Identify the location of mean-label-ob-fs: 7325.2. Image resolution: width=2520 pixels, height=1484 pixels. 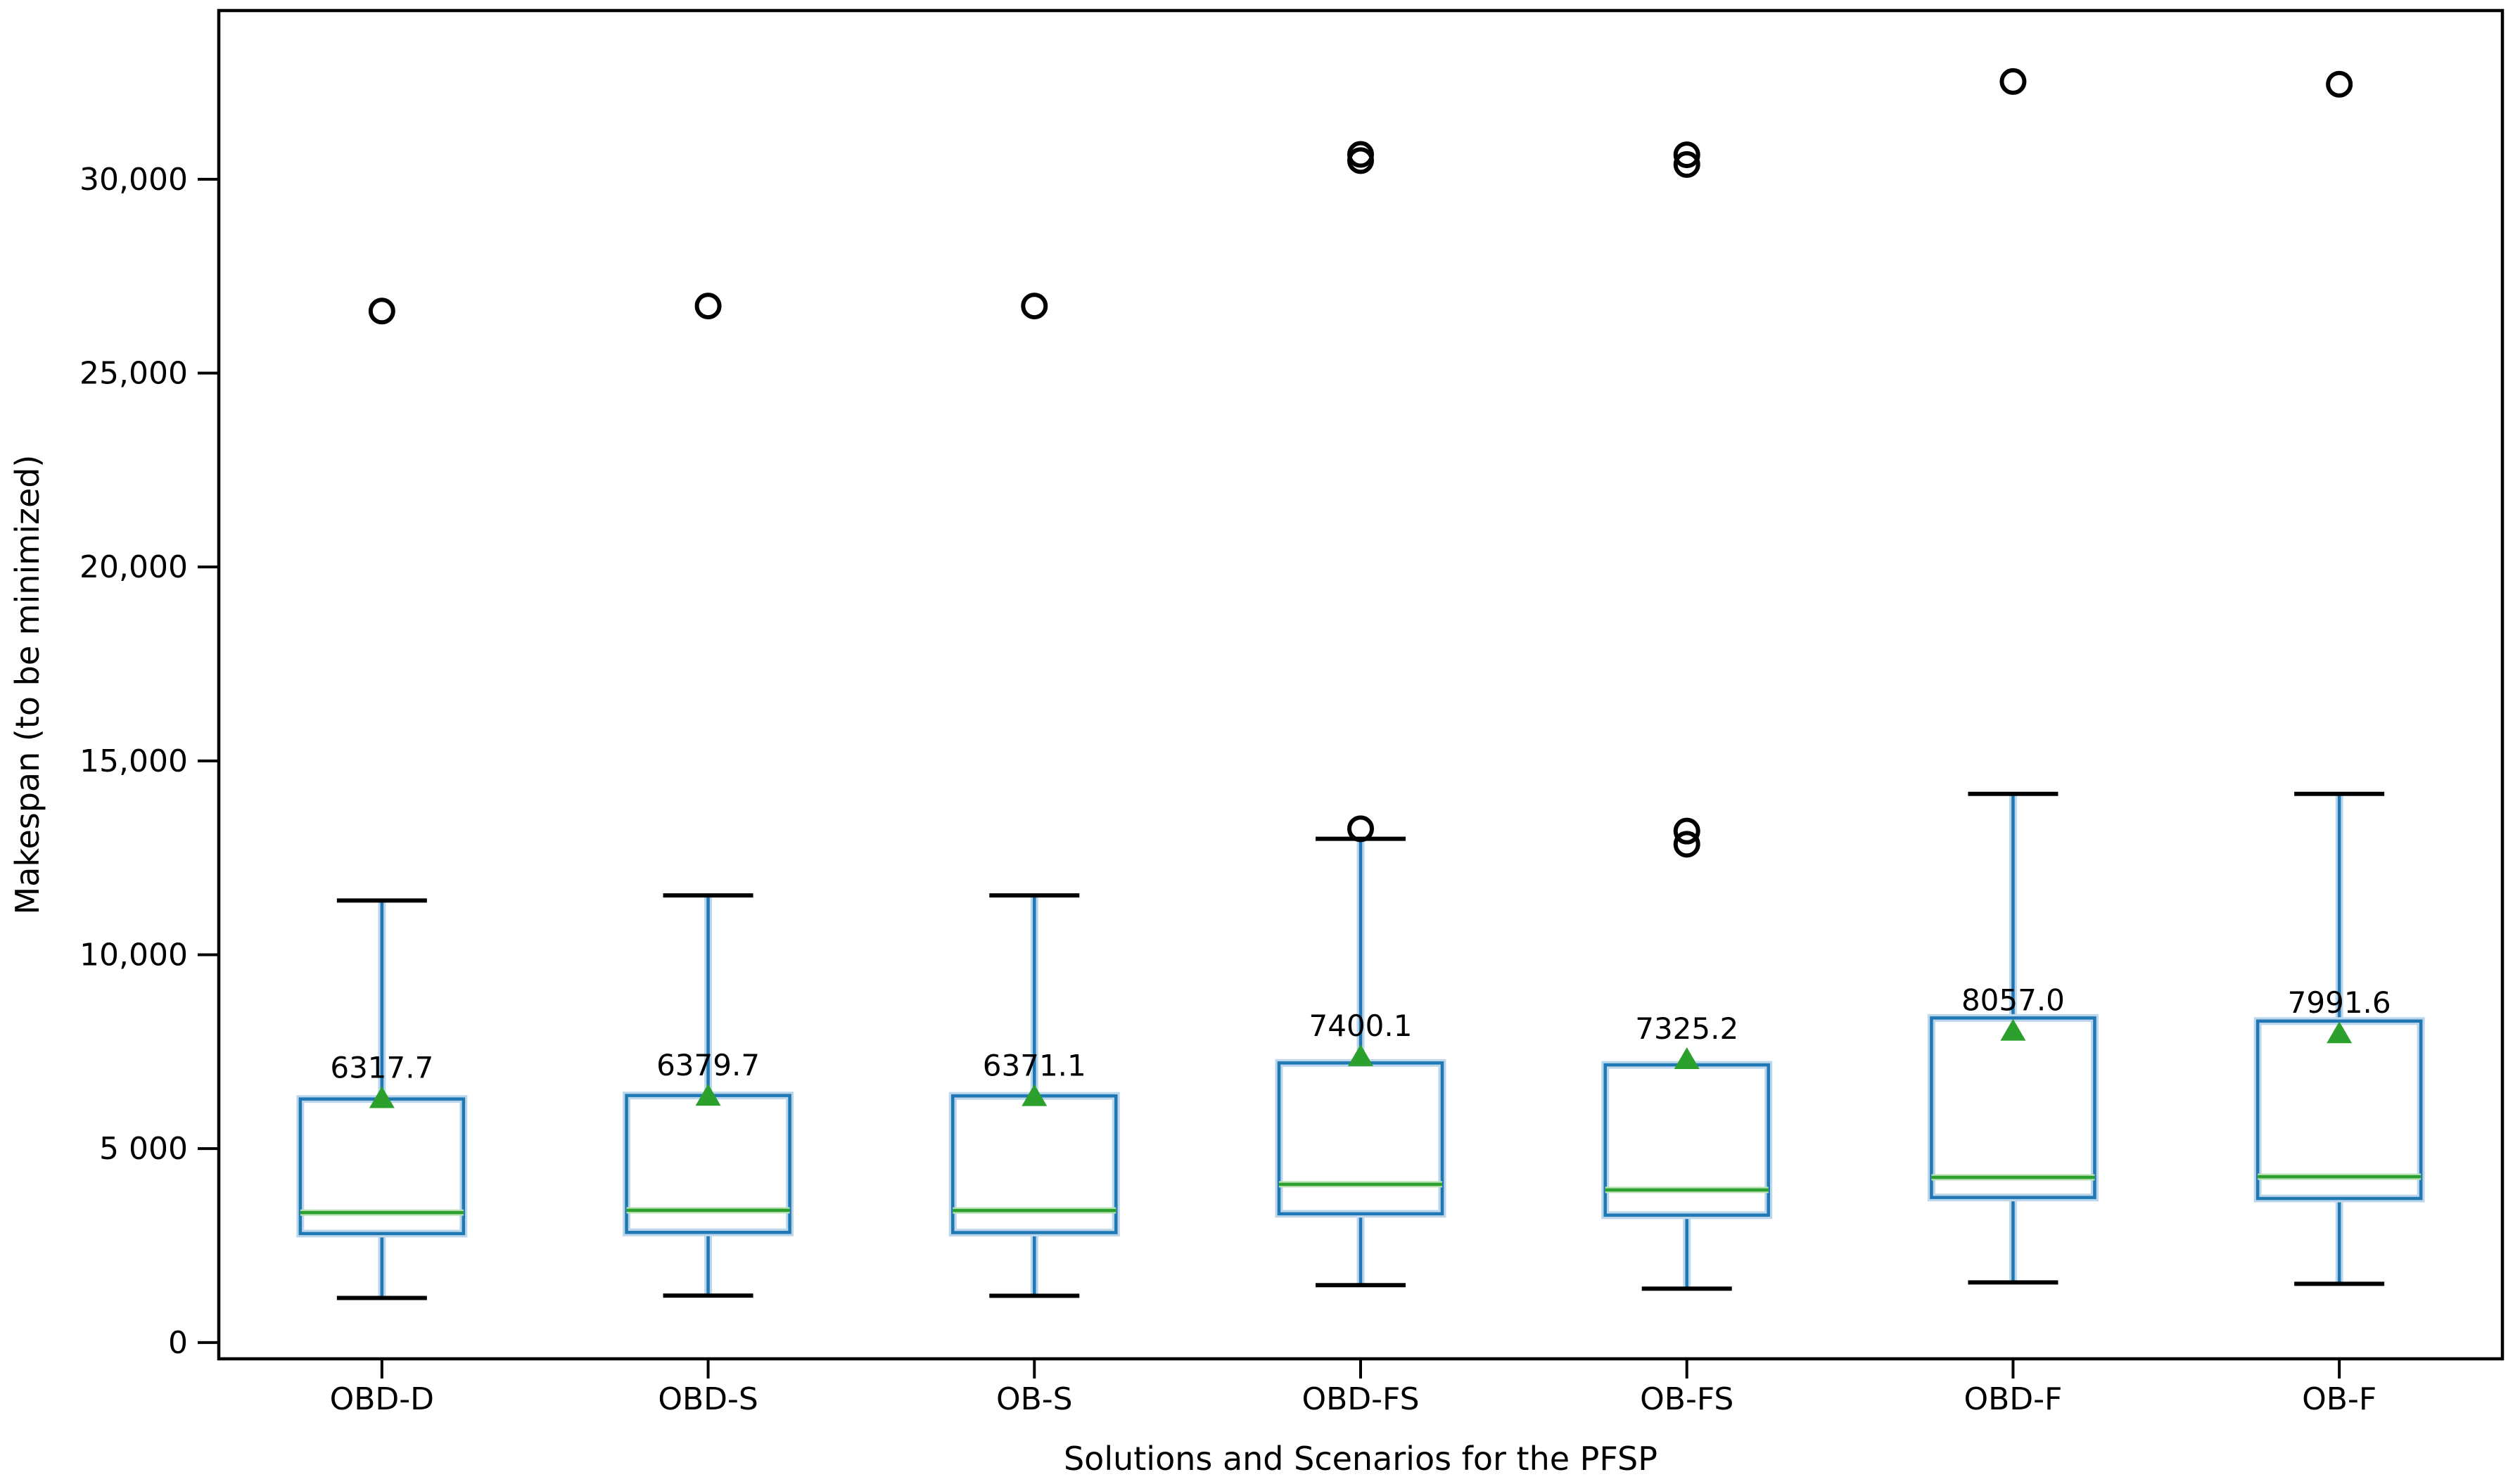
(1687, 1029).